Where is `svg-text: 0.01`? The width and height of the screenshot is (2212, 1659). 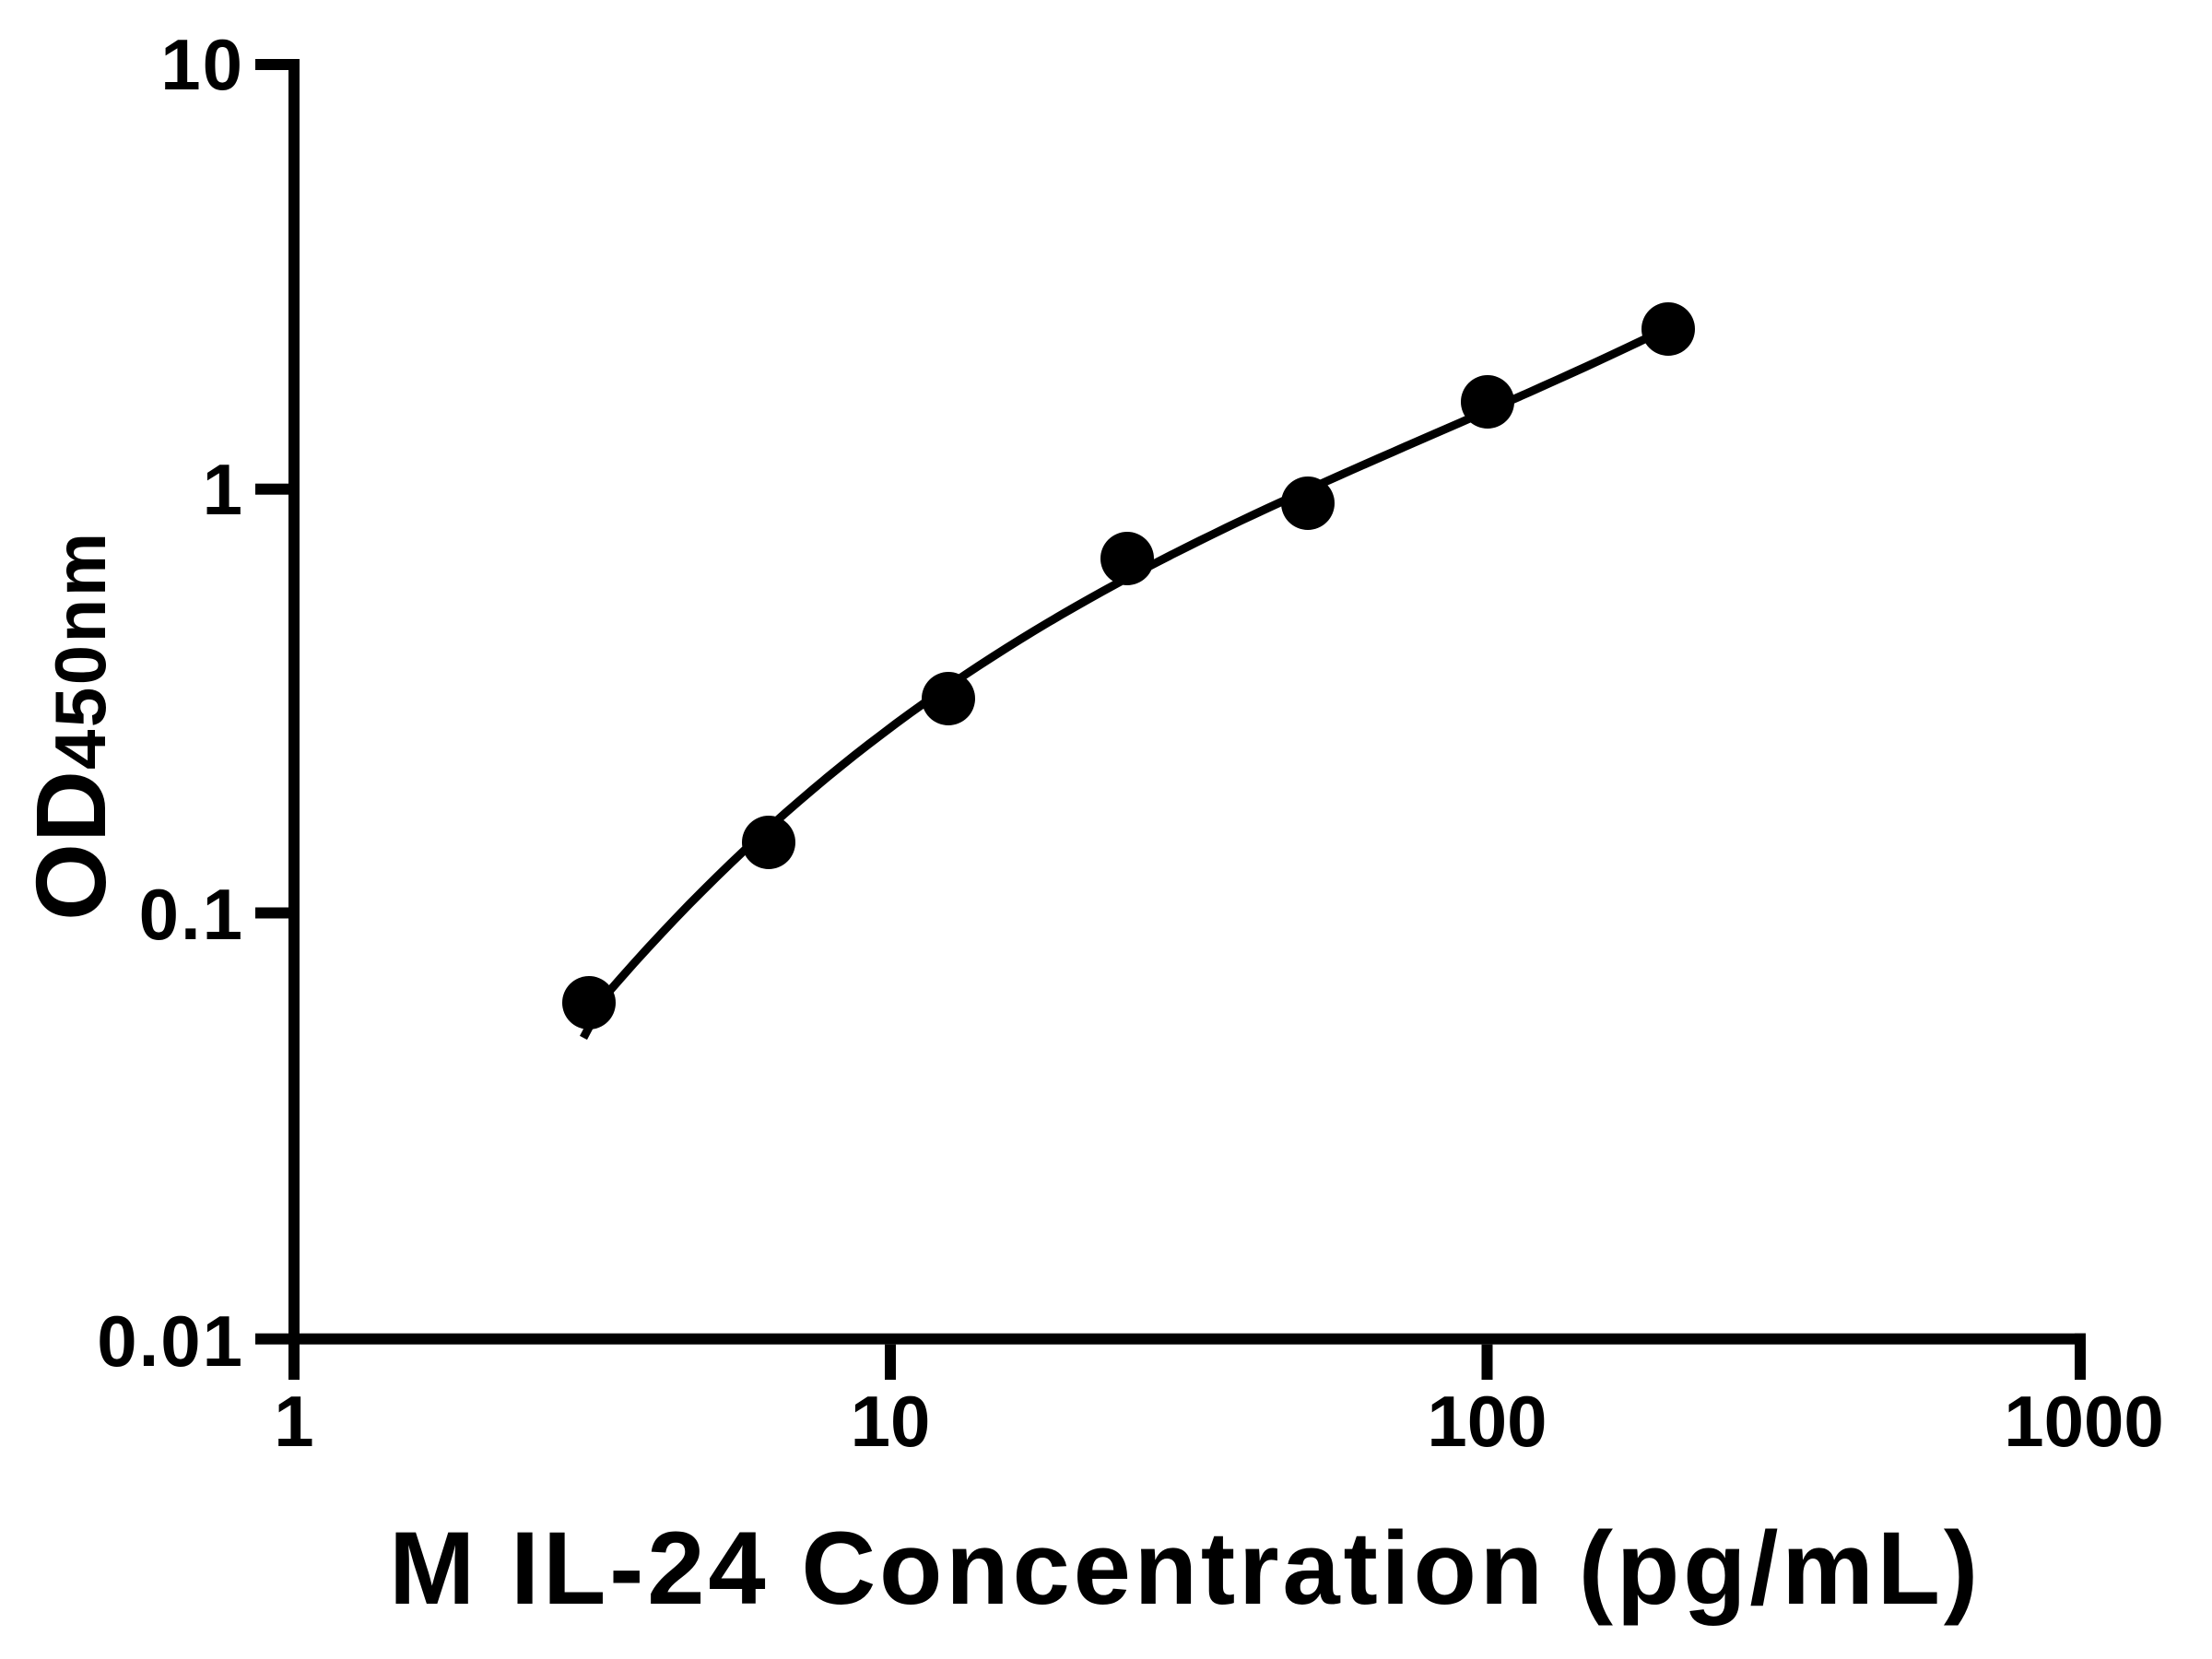
svg-text: 0.01 is located at coordinates (170, 1341).